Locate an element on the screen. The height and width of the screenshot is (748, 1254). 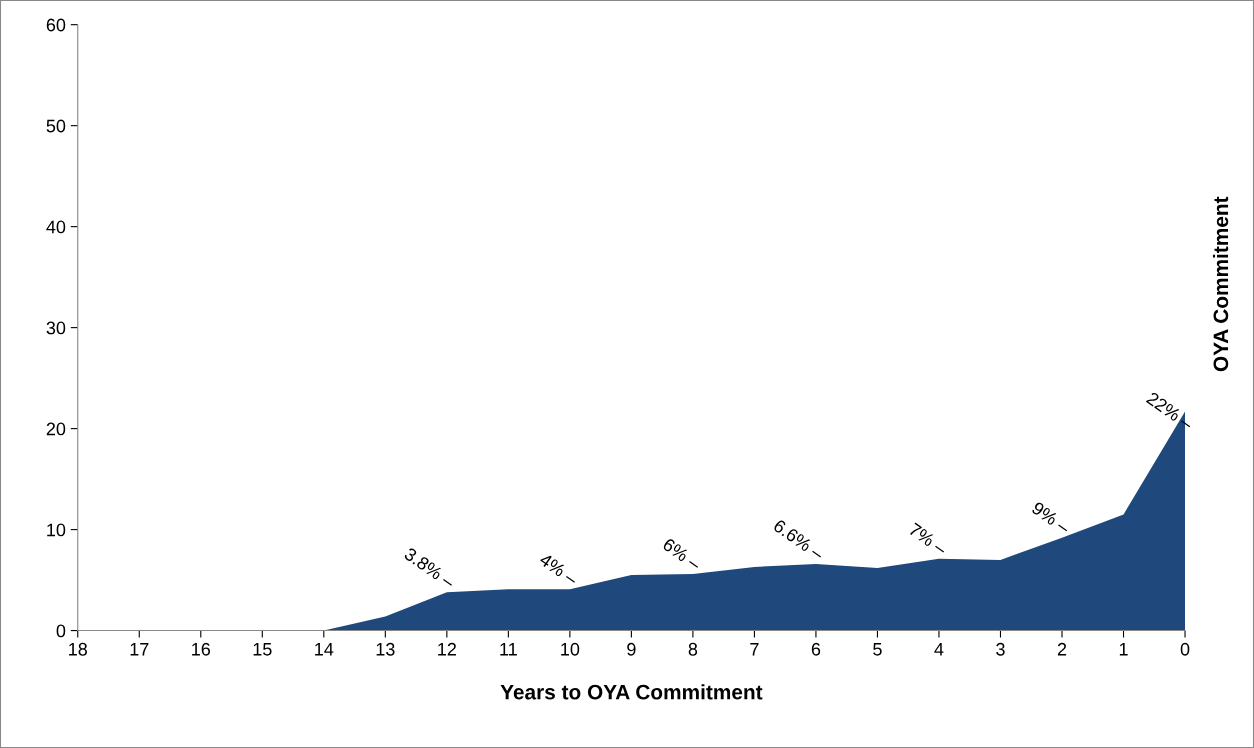
annotation: 7% – is located at coordinates (928, 539).